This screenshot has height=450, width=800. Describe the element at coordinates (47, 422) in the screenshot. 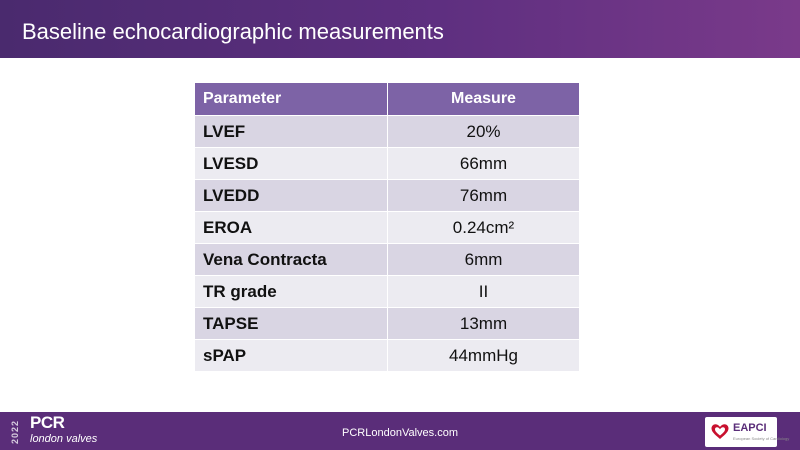

I see `pcr-logo: PCR` at that location.